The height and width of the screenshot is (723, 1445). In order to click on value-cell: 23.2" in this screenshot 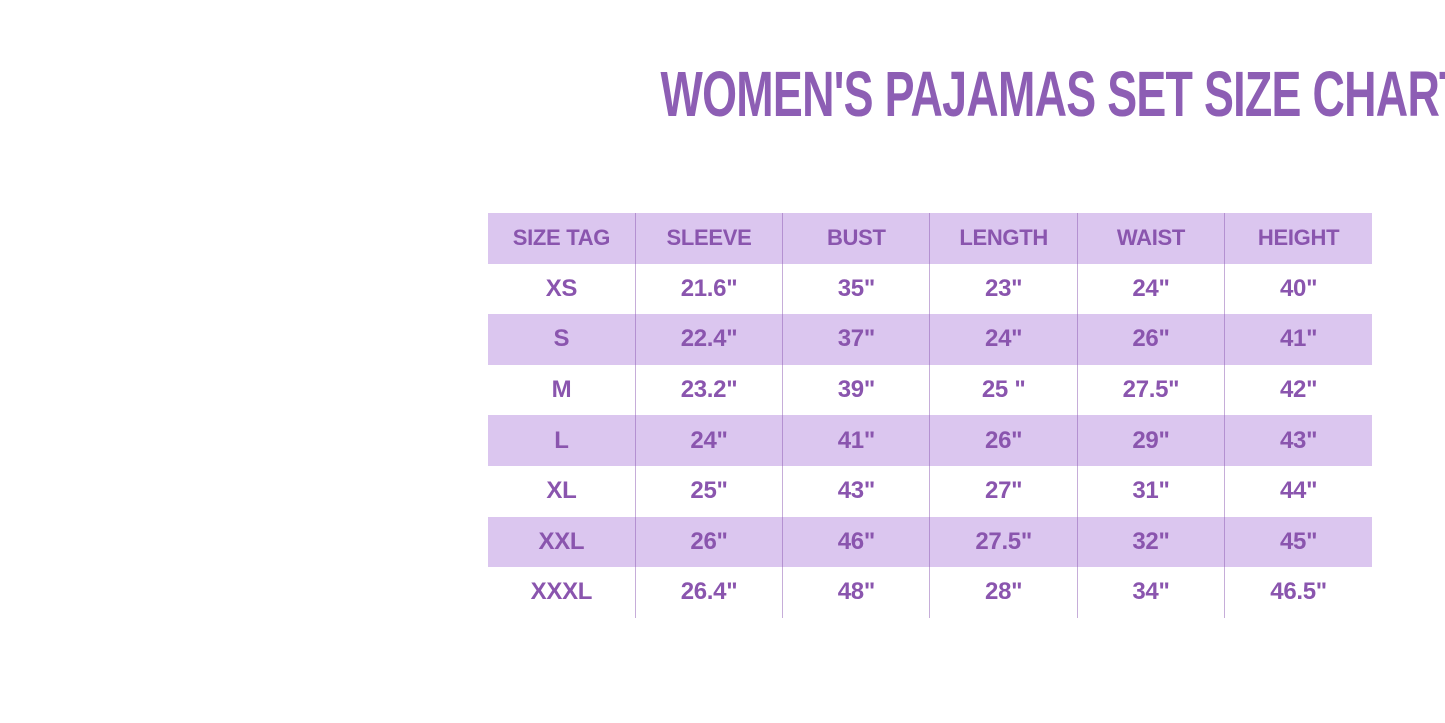, I will do `click(709, 390)`.